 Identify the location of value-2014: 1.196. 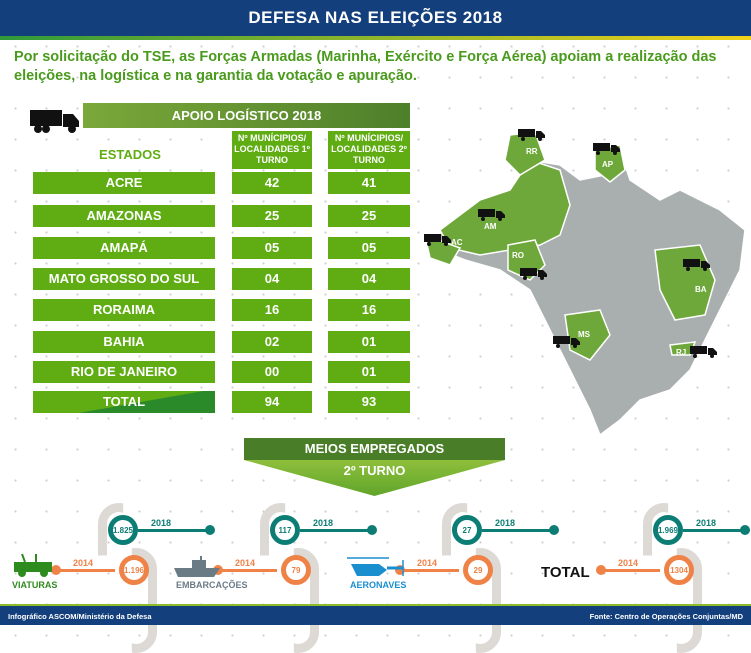
(134, 570).